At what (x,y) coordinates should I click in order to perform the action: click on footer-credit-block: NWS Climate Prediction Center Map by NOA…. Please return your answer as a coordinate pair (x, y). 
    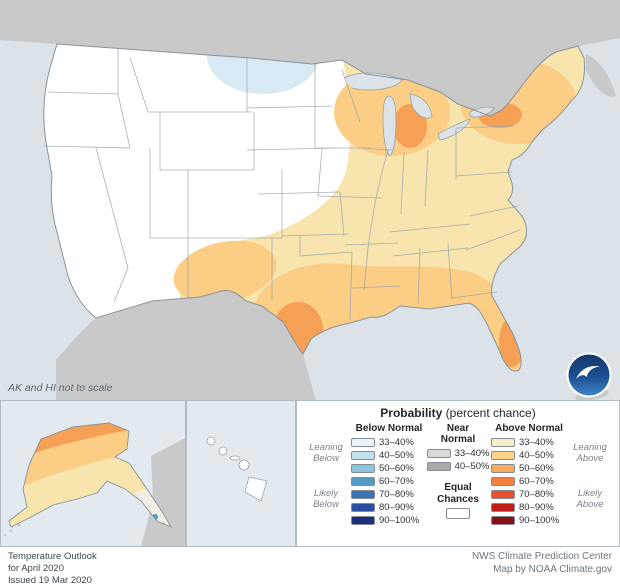
    Looking at the image, I should click on (542, 563).